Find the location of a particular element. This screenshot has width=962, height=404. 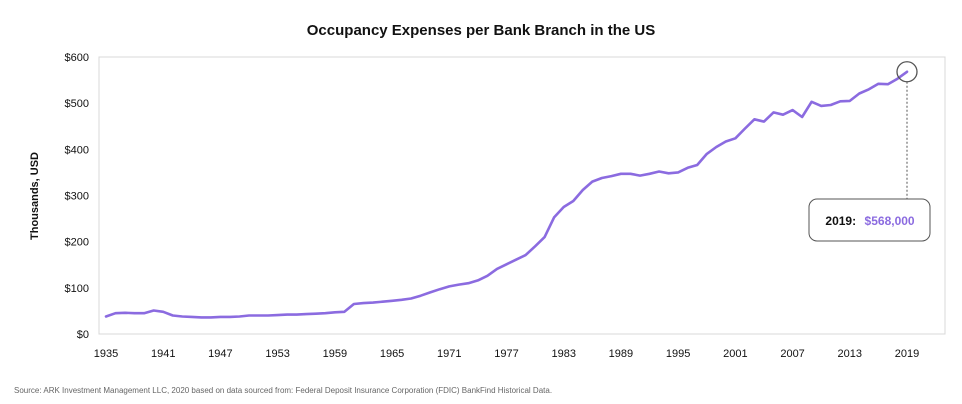

callout-box is located at coordinates (869, 220).